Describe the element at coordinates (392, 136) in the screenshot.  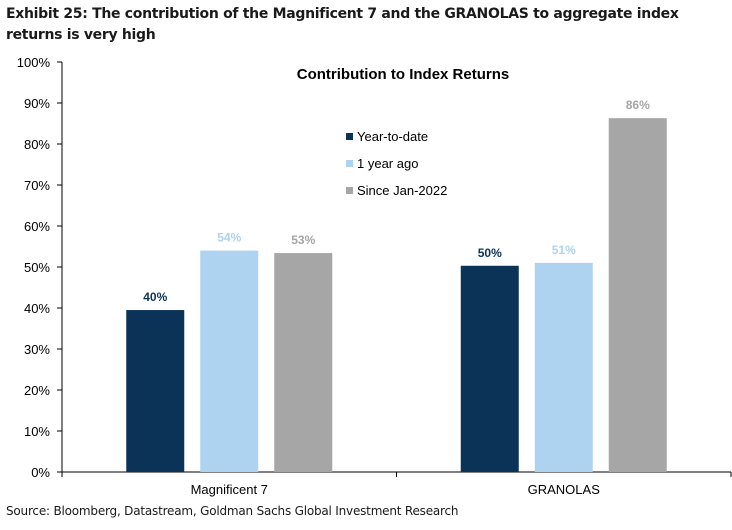
I see `legend-label: Year-to-date` at that location.